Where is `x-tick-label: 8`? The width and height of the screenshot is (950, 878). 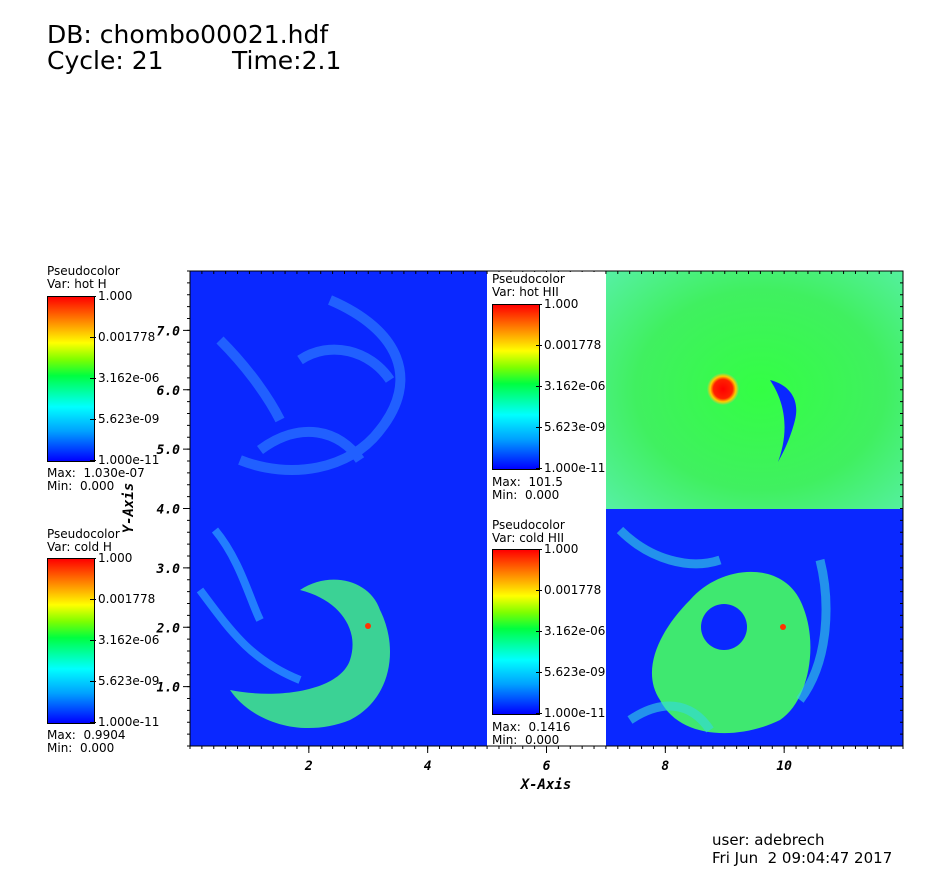
x-tick-label: 8 is located at coordinates (665, 766).